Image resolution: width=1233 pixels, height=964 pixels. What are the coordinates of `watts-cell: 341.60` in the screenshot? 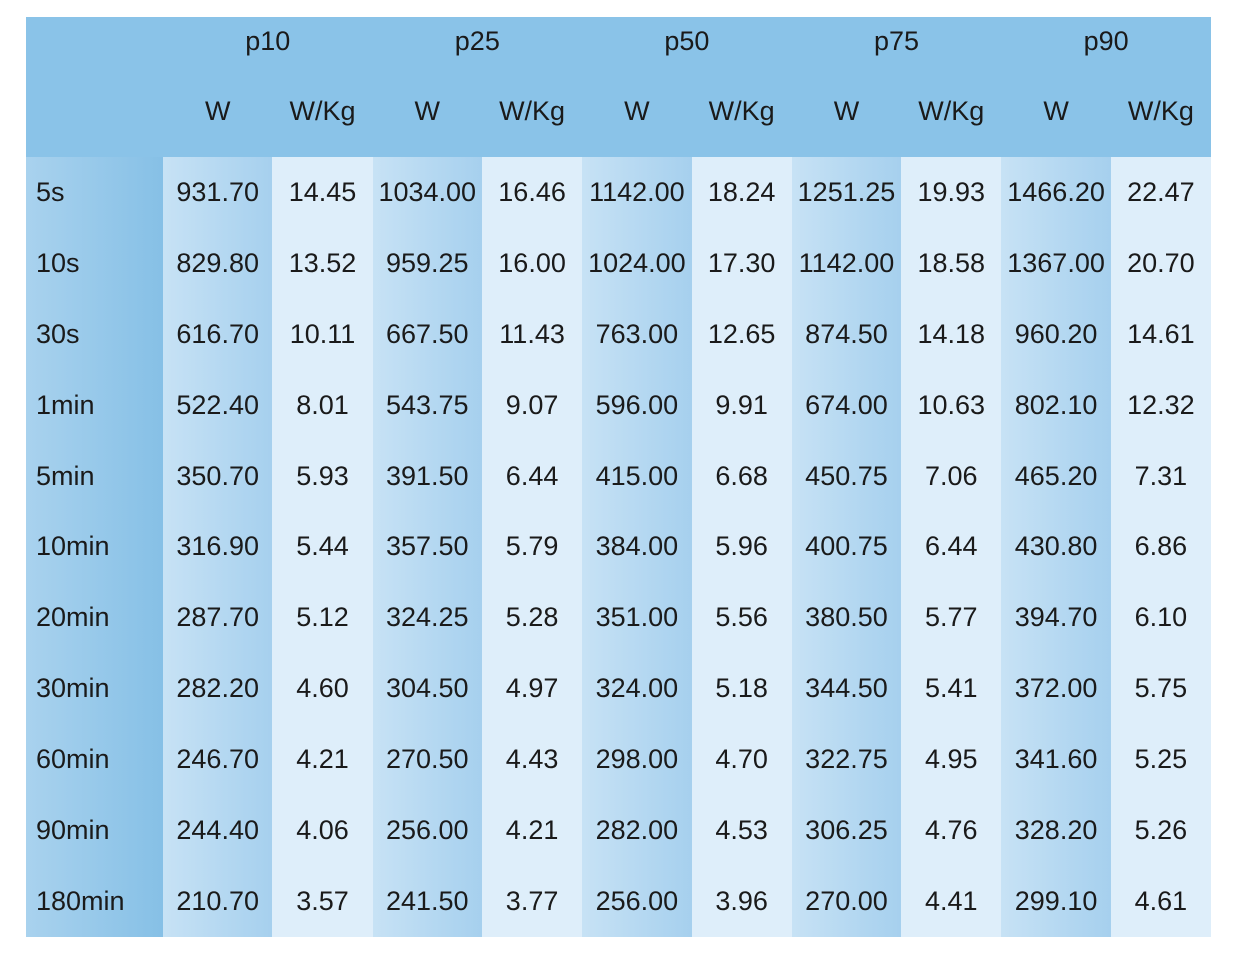 It's located at (1056, 760).